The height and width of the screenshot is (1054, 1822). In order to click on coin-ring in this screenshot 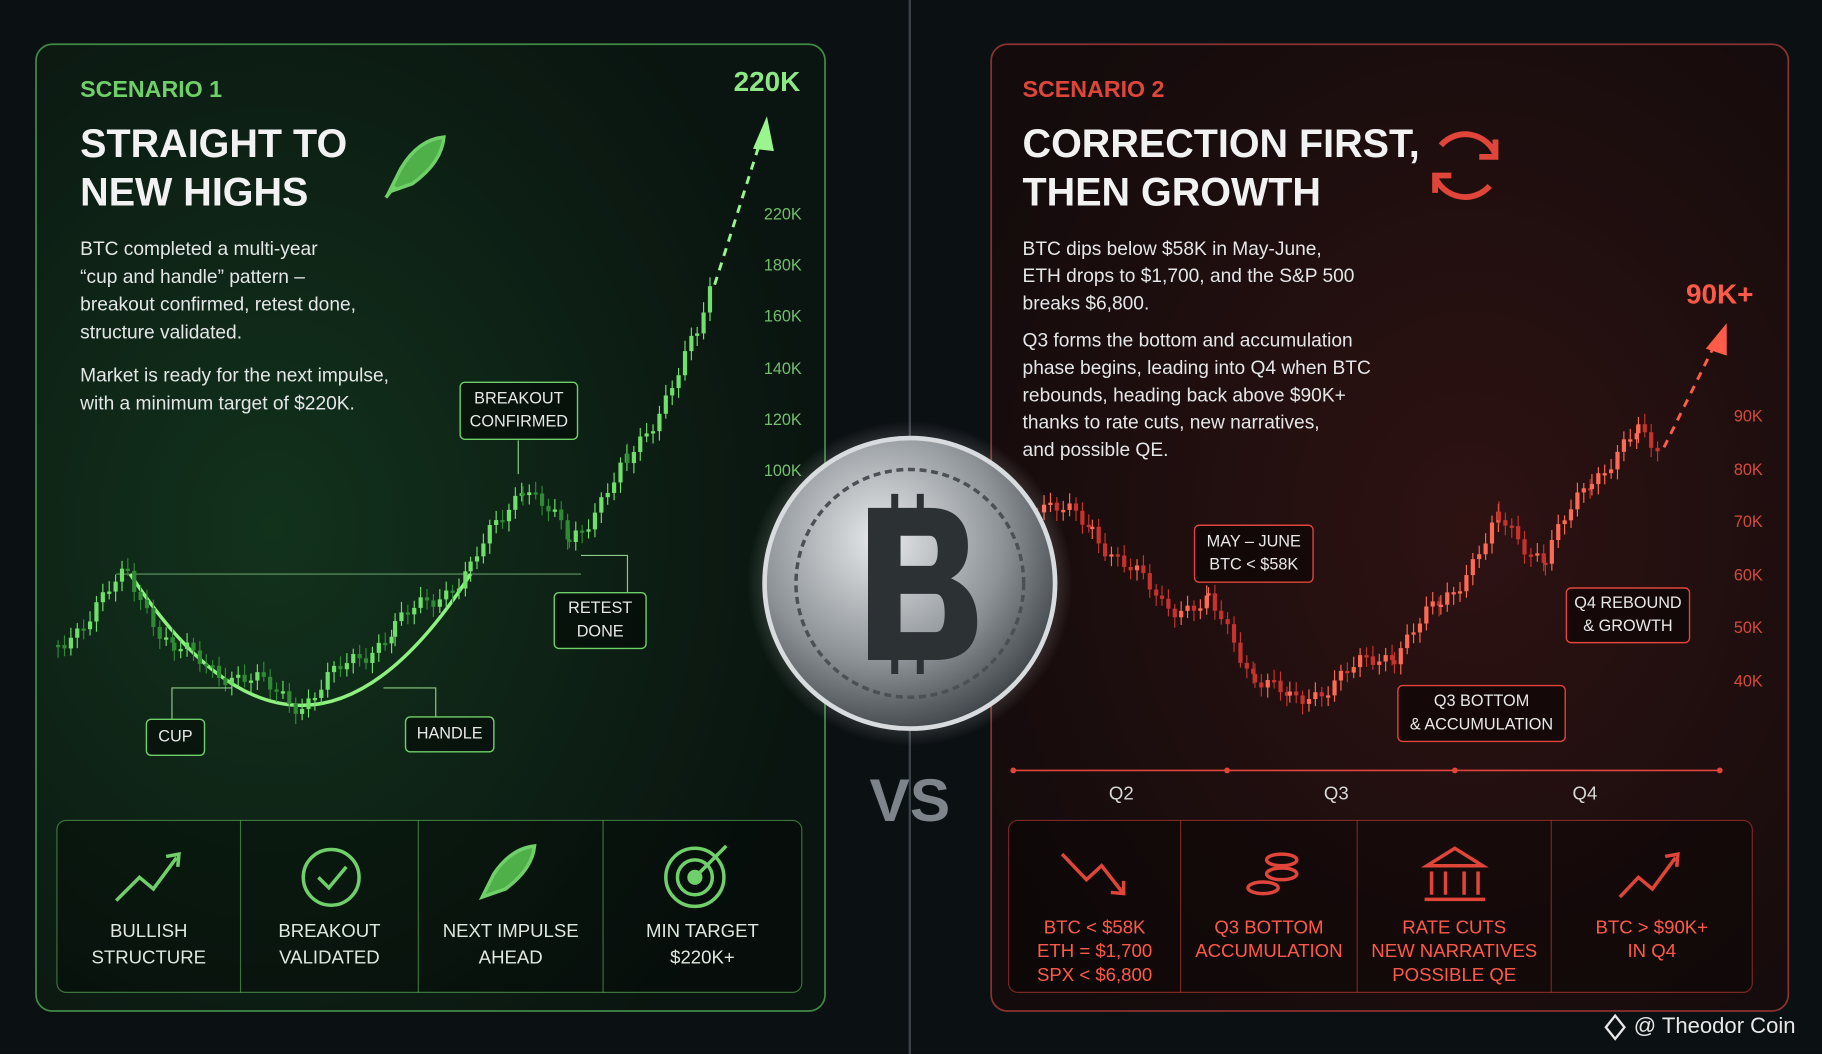, I will do `click(910, 583)`.